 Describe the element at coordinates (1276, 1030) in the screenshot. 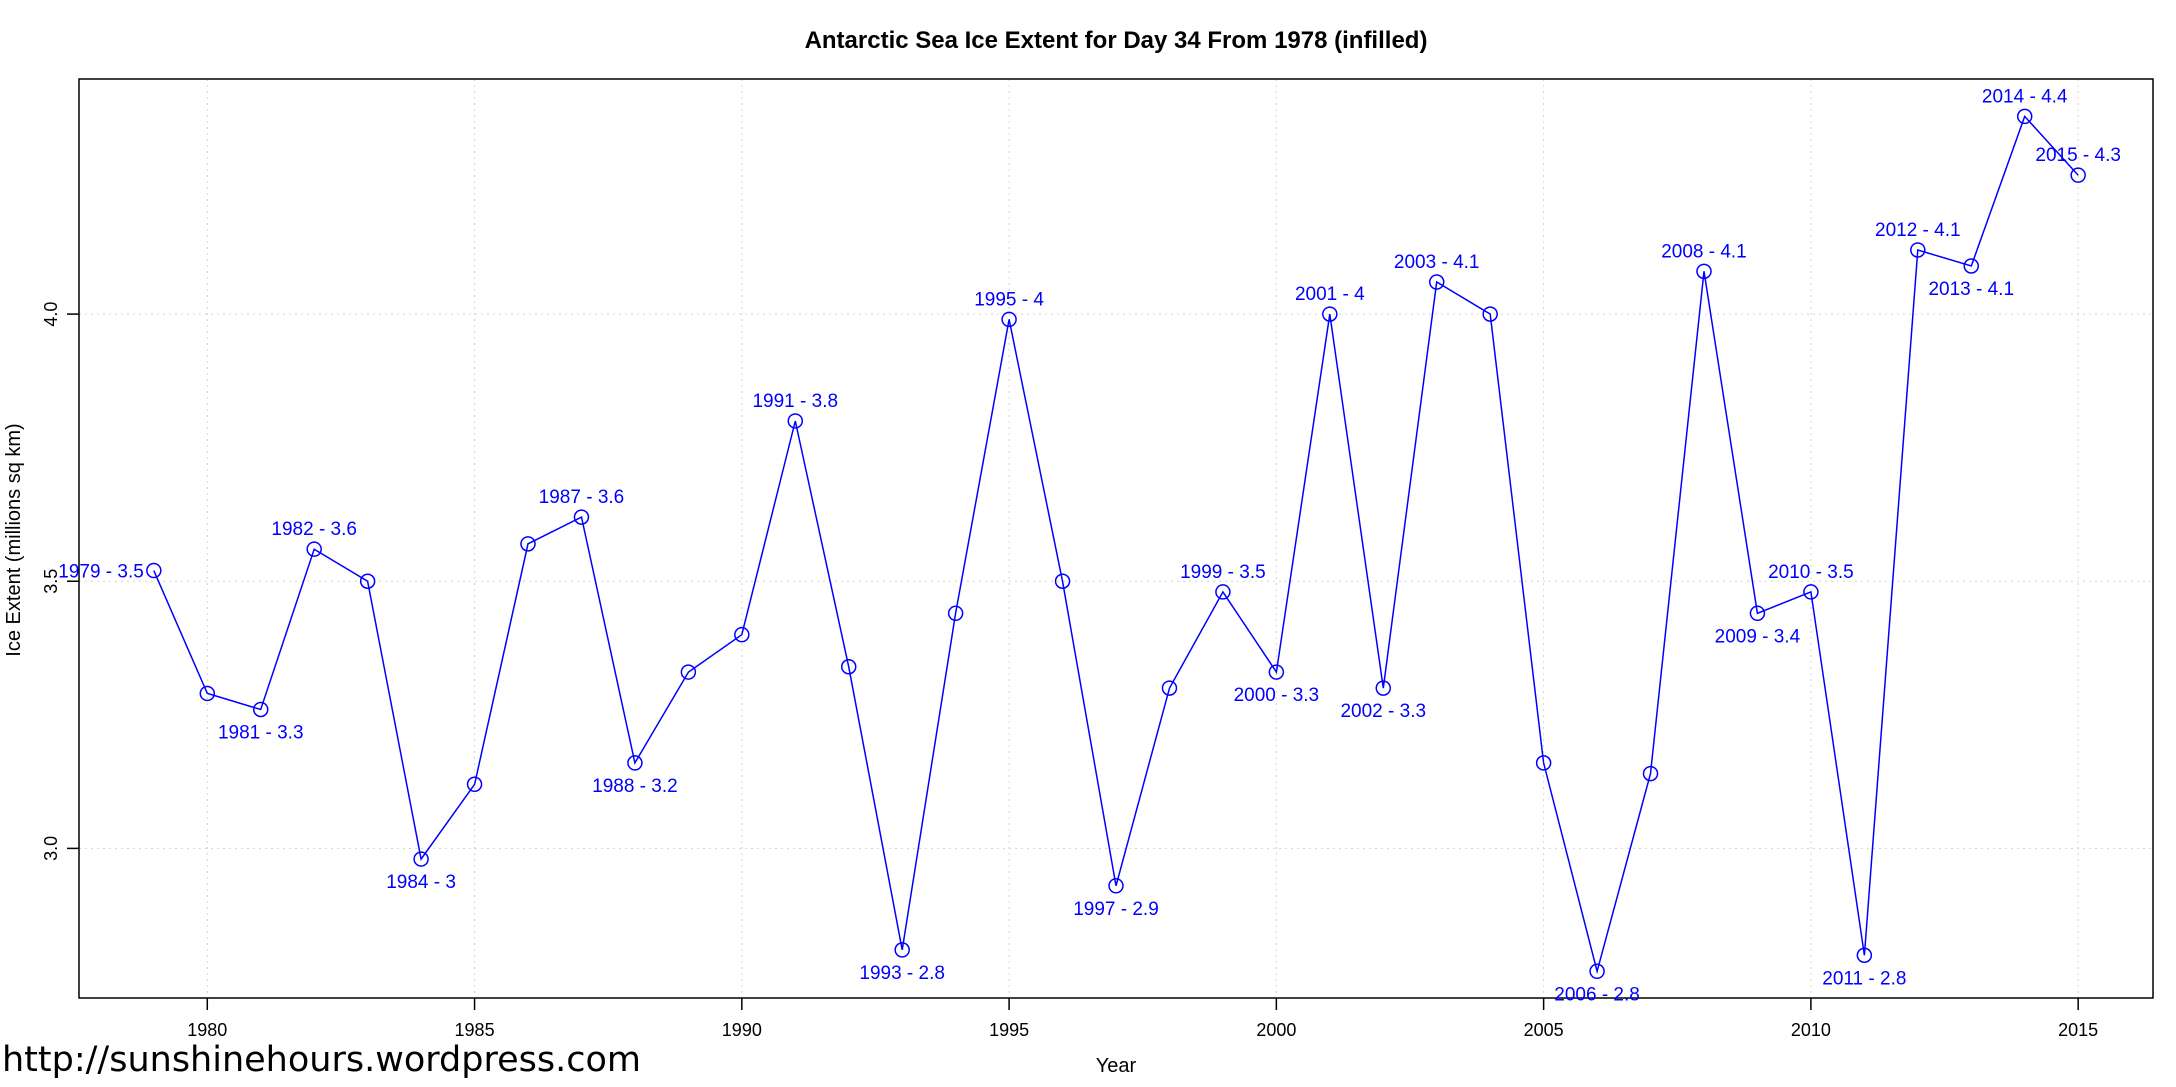

I see `x-tick-label: 2000` at that location.